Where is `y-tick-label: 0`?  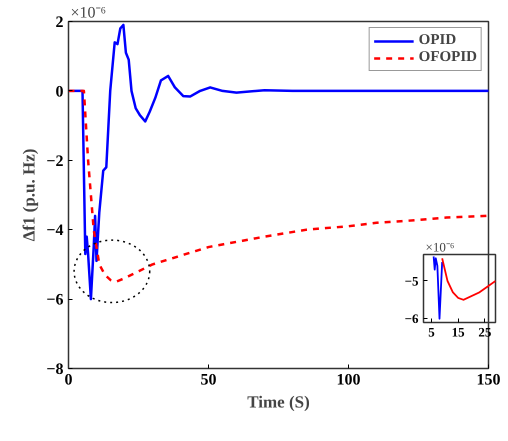
y-tick-label: 0 is located at coordinates (60, 91).